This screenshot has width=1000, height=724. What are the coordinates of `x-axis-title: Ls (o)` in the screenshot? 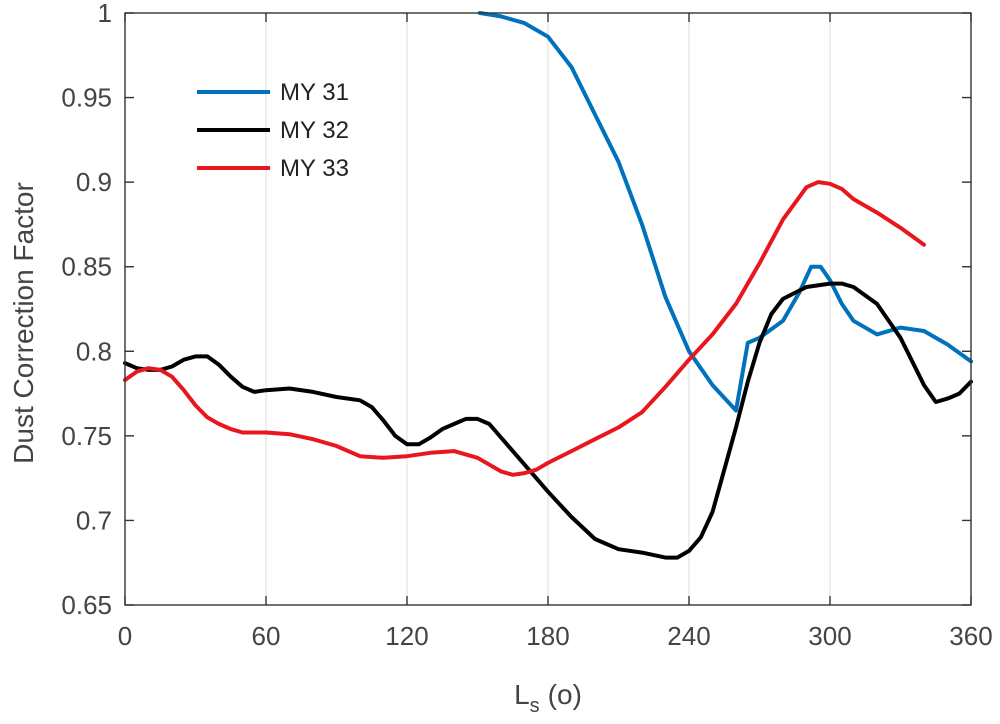 It's located at (548, 698).